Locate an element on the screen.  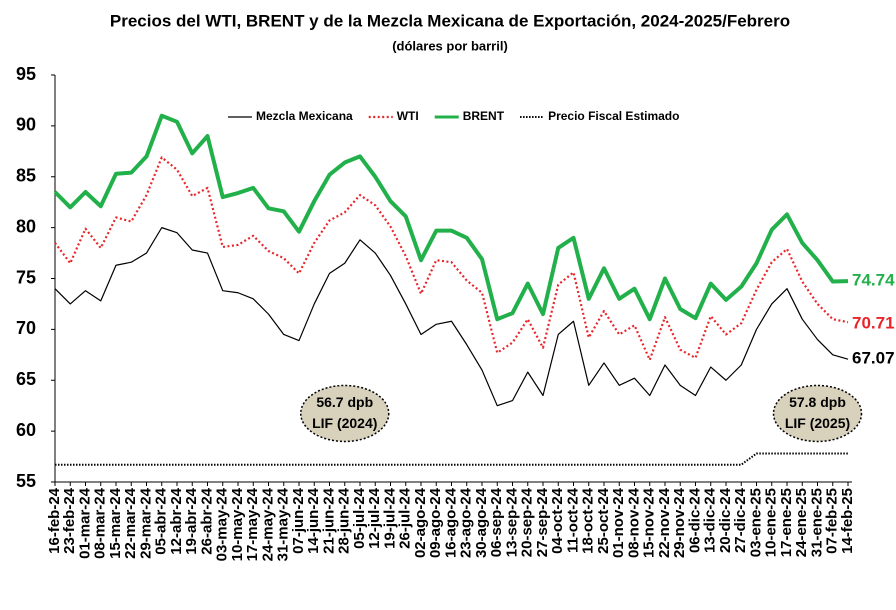
x-tick-label: 07-jun-24 is located at coordinates (298, 520).